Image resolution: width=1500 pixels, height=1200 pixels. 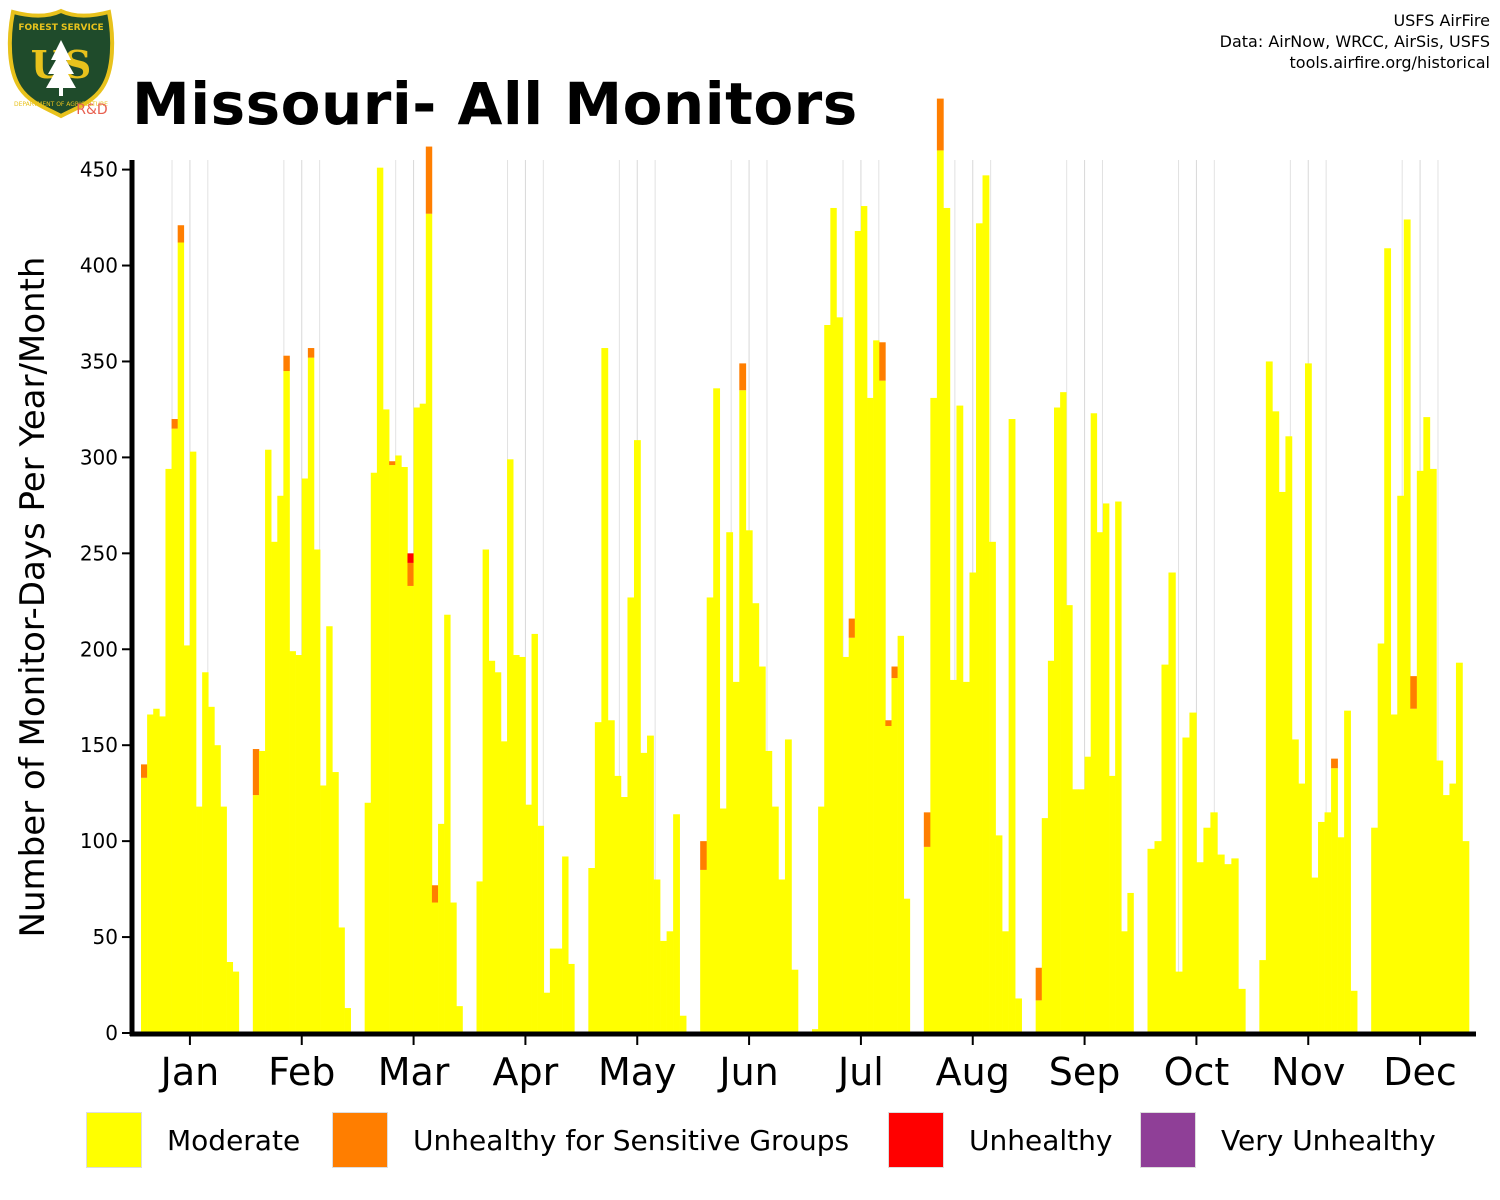 What do you see at coordinates (99, 170) in the screenshot?
I see `y-tick-label: 450` at bounding box center [99, 170].